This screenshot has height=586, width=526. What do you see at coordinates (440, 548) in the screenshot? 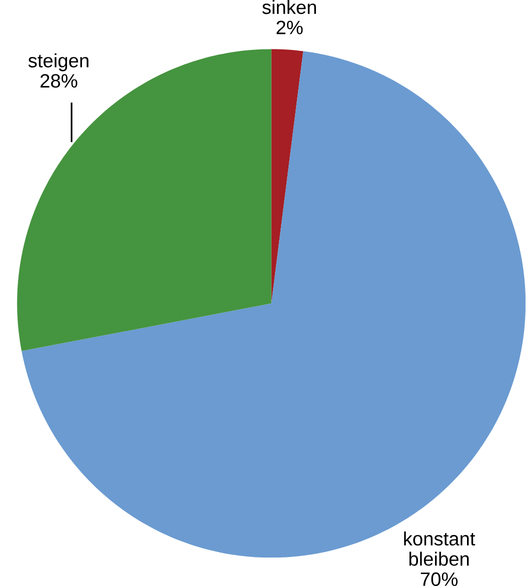
I see `slice-label: konstant bleiben` at bounding box center [440, 548].